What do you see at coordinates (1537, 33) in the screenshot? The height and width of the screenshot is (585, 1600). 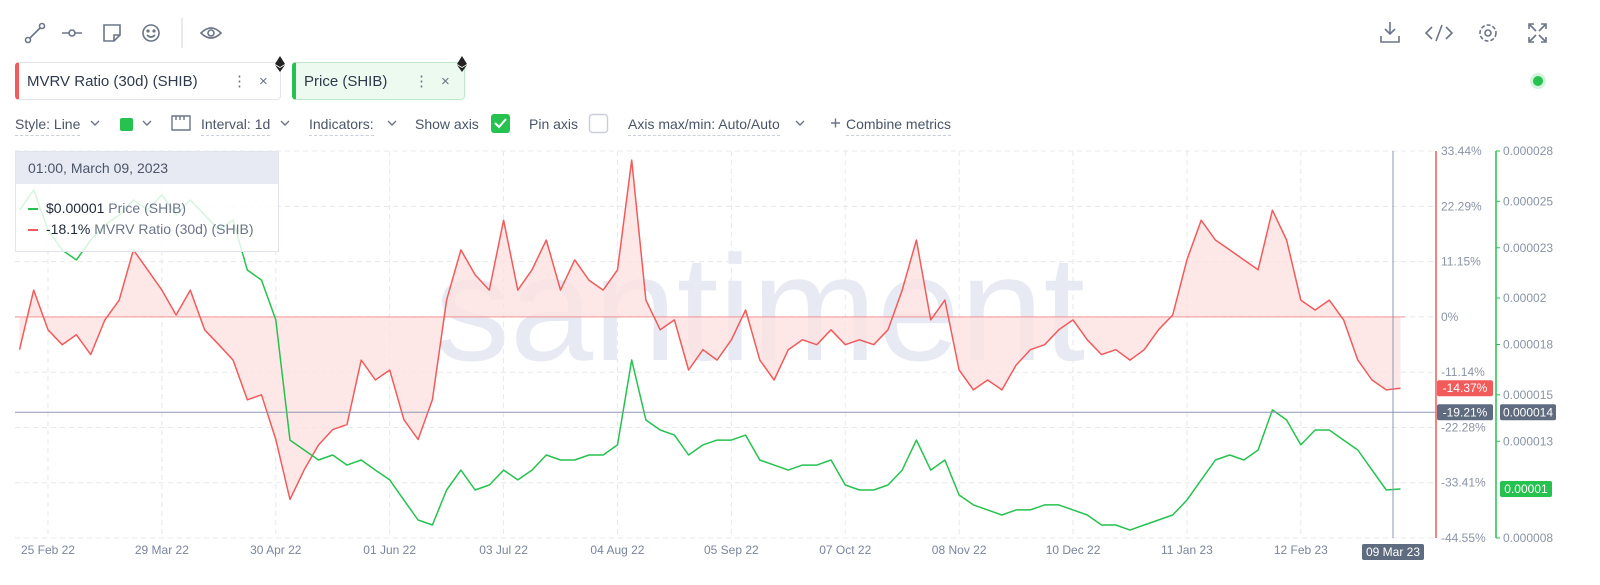 I see `fullscreen-button` at bounding box center [1537, 33].